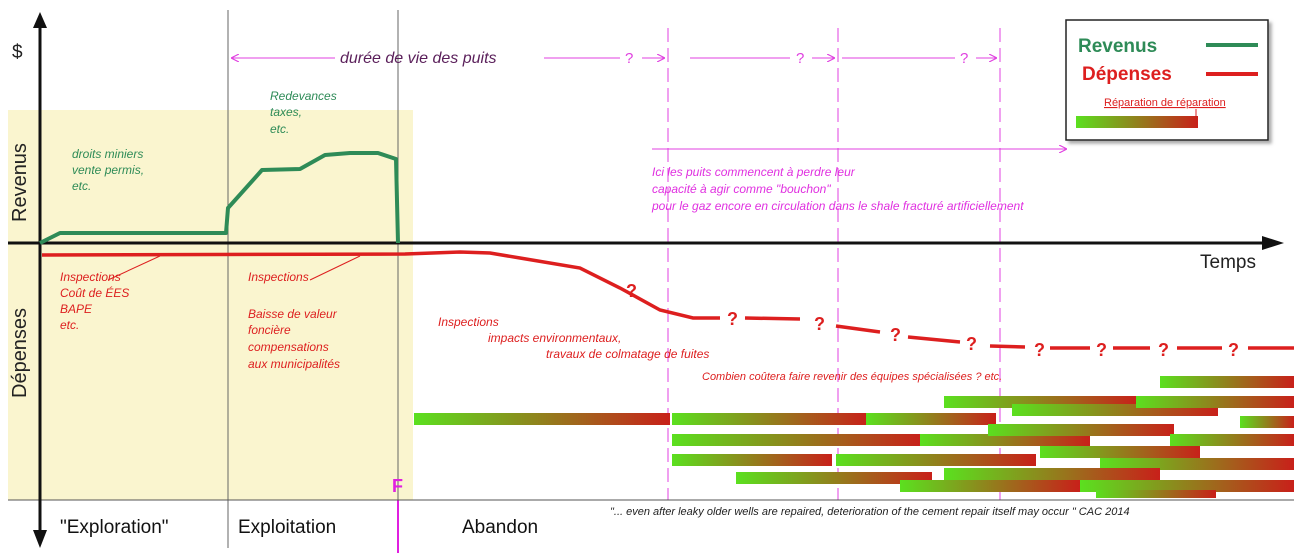  Describe the element at coordinates (94, 292) in the screenshot. I see `note-line: Coût de ÉES` at that location.